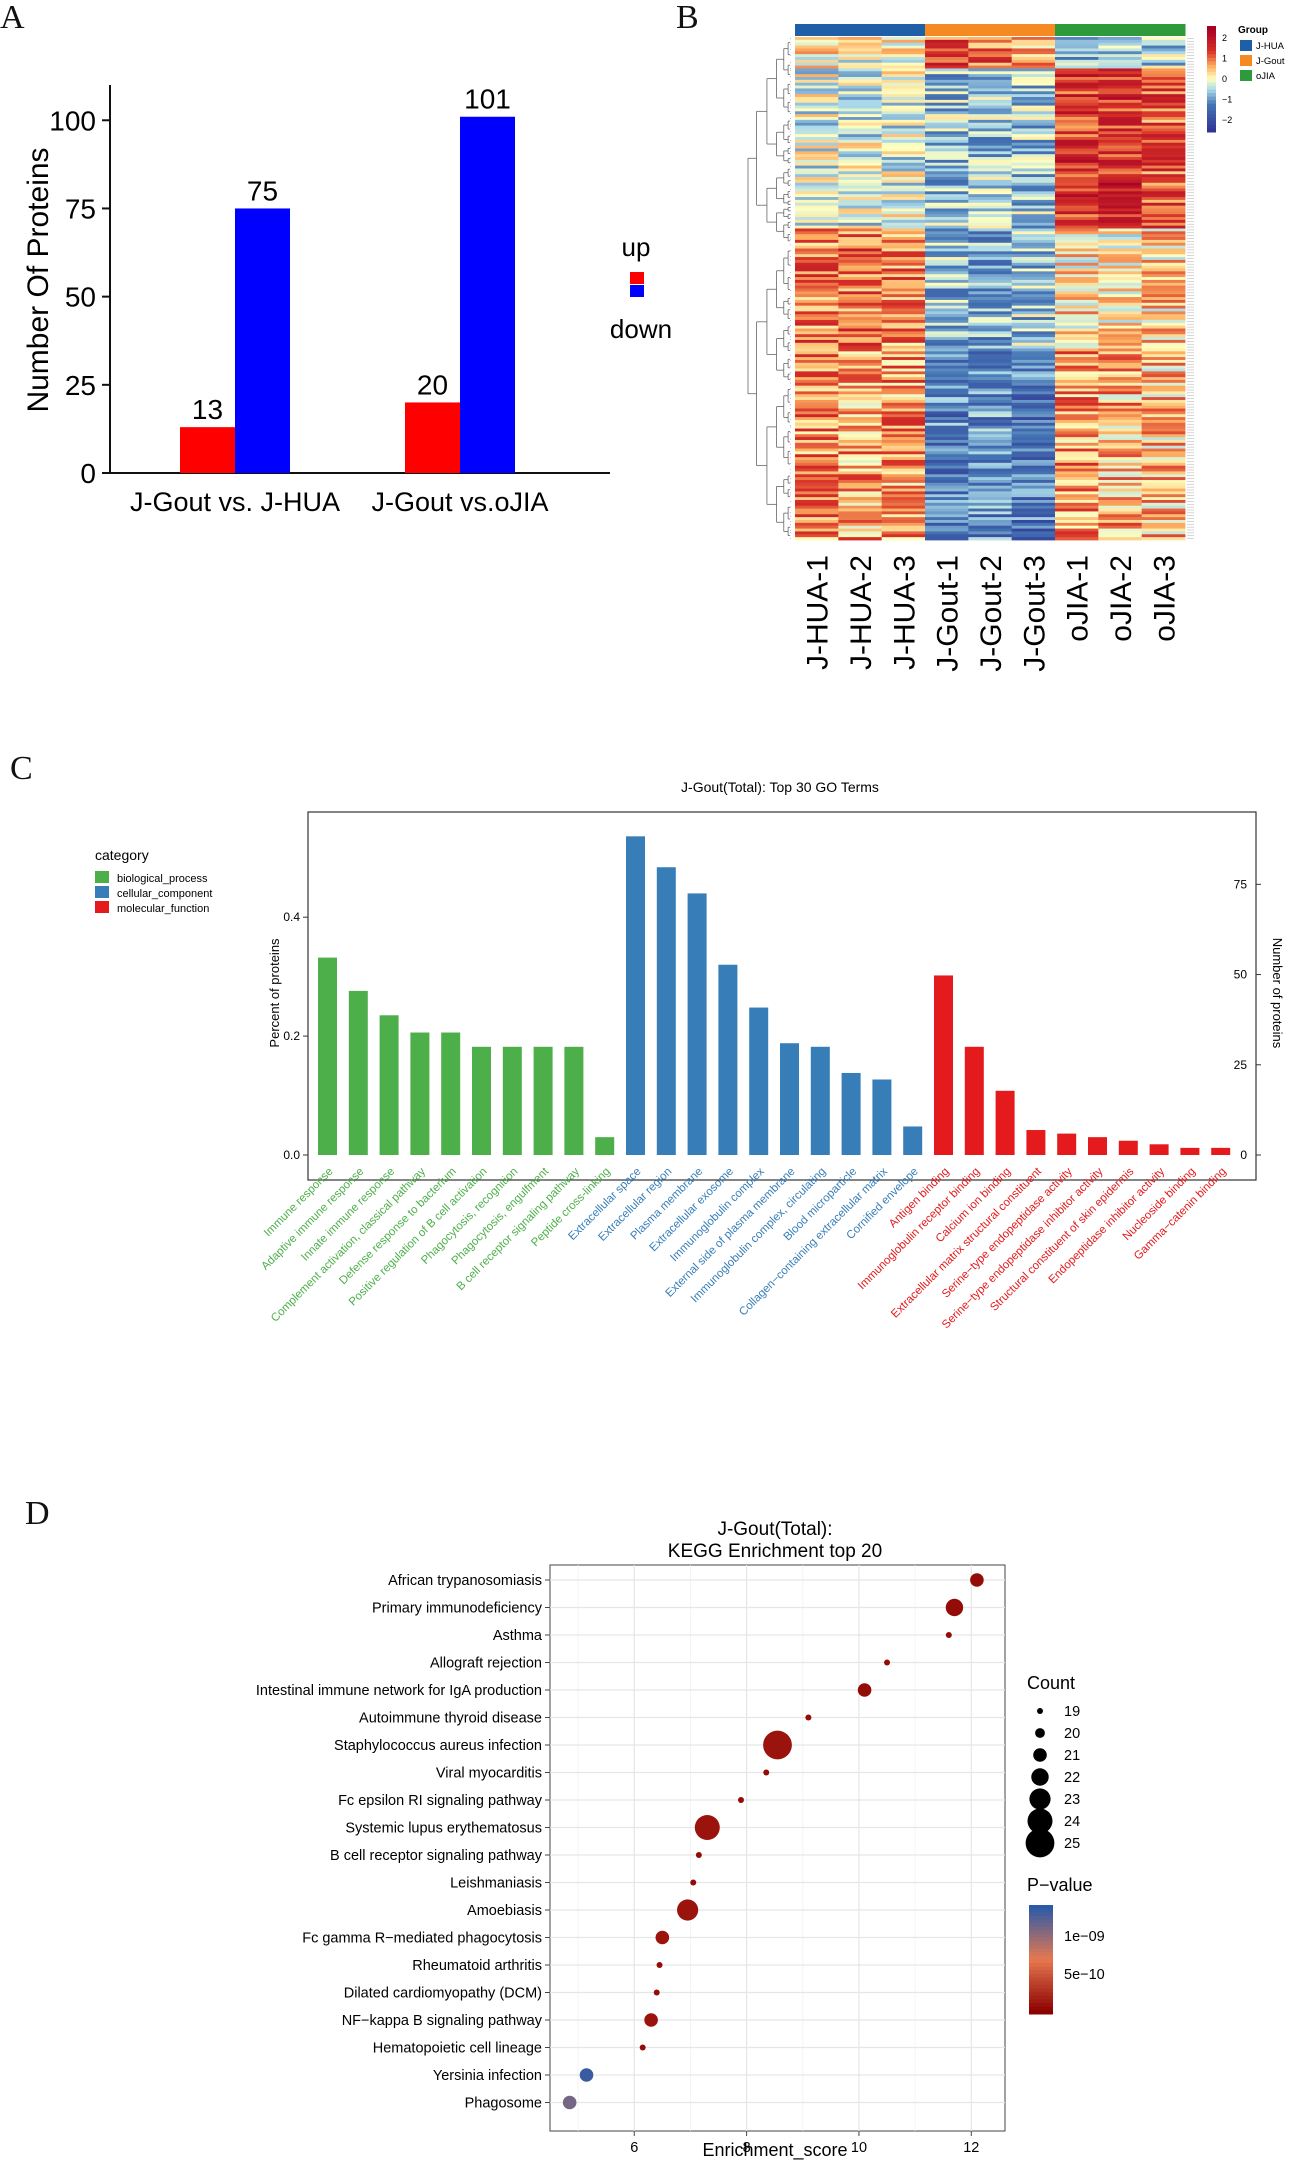 Image resolution: width=1299 pixels, height=2162 pixels. I want to click on enrichment-points, so click(773, 1841).